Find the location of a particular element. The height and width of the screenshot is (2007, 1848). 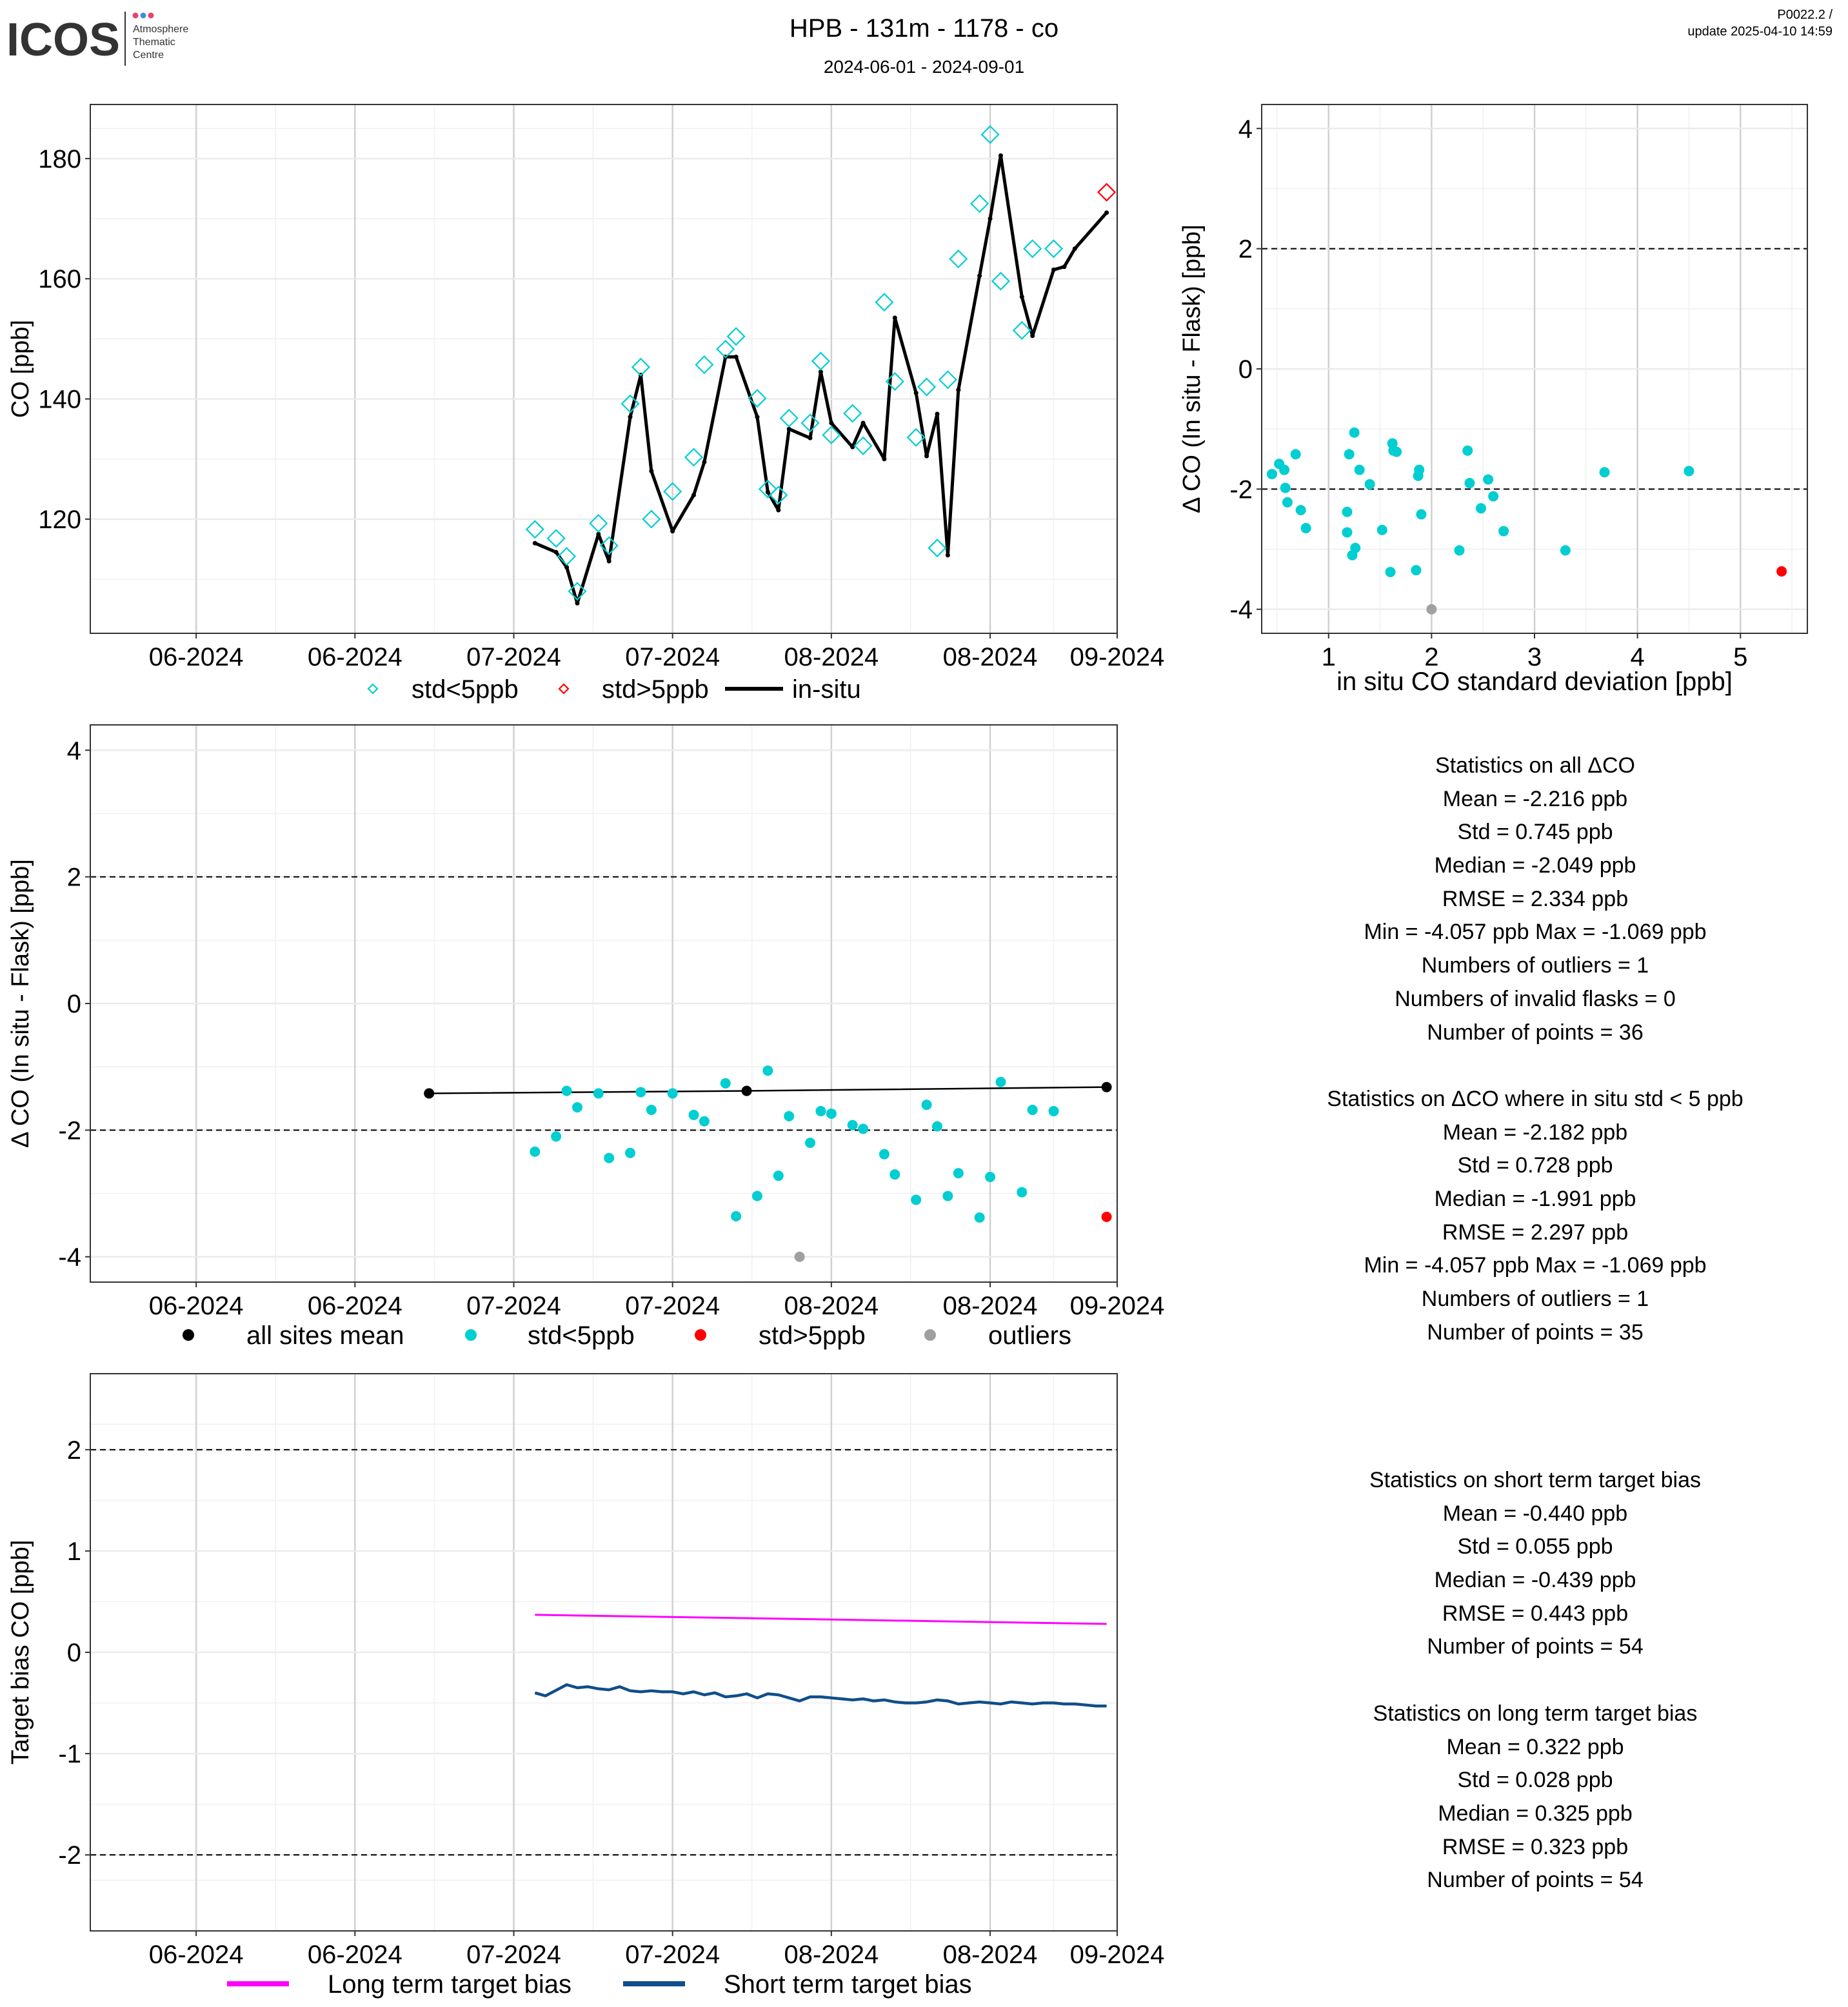

version-label: P0022.2 / is located at coordinates (1805, 15).